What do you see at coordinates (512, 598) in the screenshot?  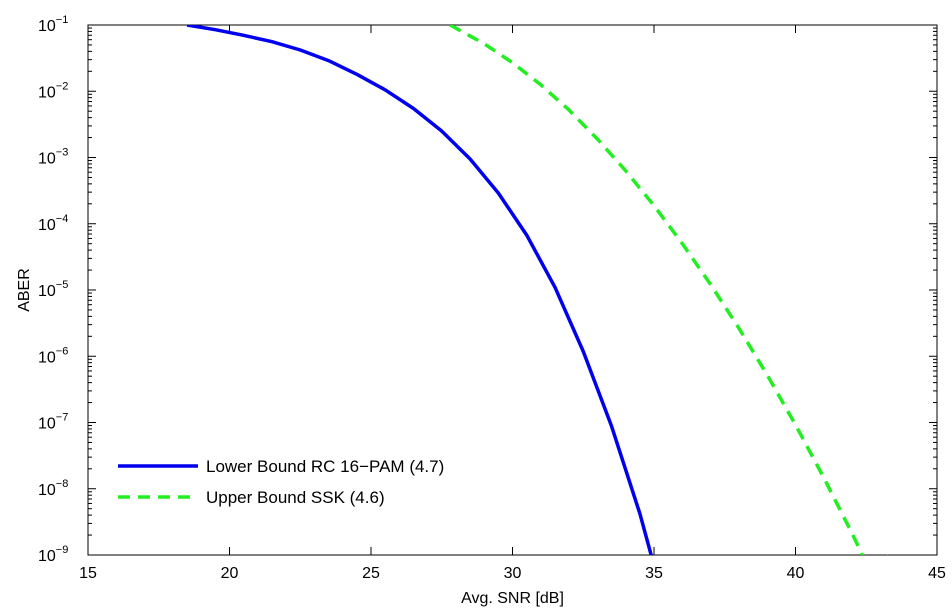 I see `x-axis-label: Avg. SNR [dB]` at bounding box center [512, 598].